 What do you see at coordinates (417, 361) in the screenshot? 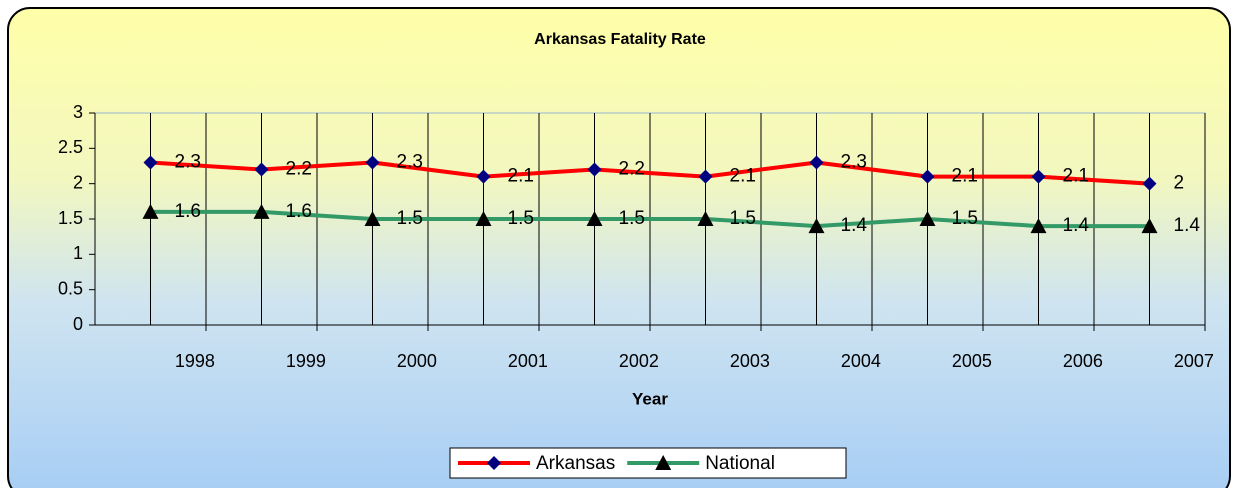
I see `x-tick-label: 2000` at bounding box center [417, 361].